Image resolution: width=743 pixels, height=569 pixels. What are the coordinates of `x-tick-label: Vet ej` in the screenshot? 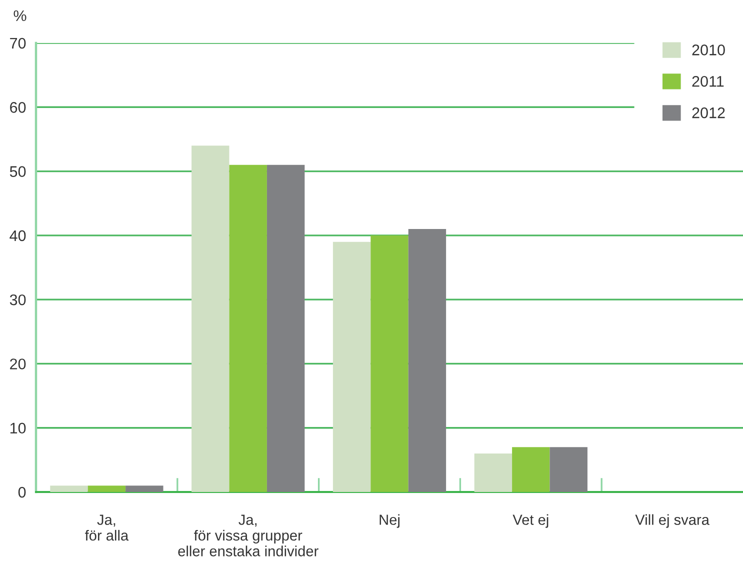 It's located at (530, 521).